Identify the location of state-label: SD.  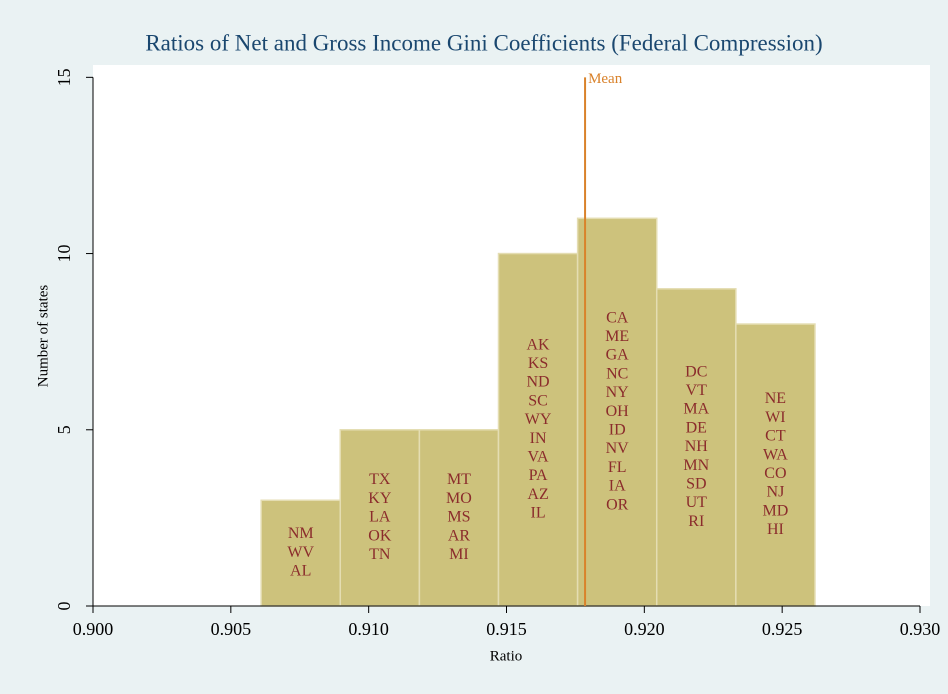
(696, 483).